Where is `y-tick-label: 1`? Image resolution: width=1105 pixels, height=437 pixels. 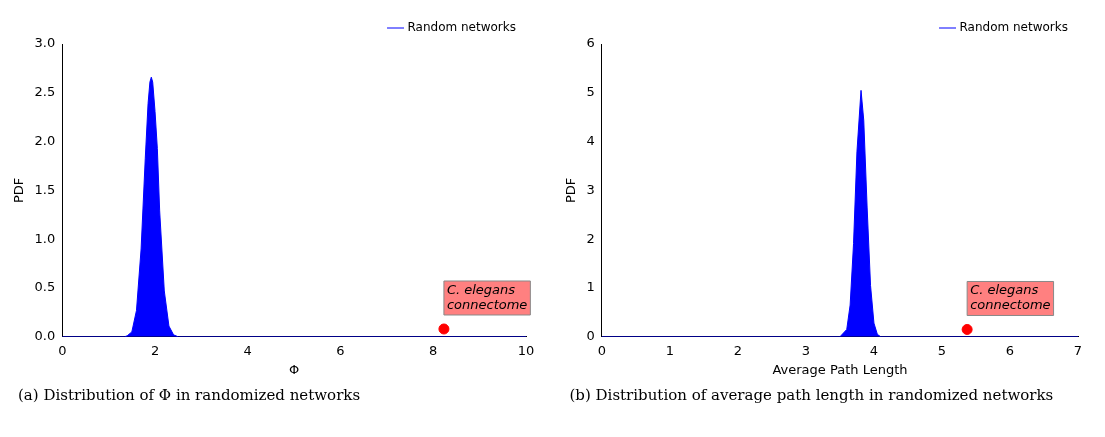 y-tick-label: 1 is located at coordinates (590, 287).